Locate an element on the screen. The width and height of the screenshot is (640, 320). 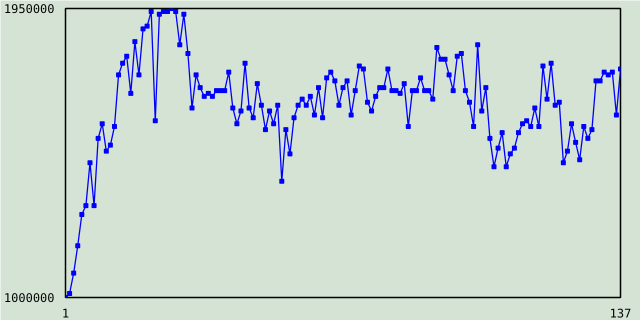
x-tick-label: 1 is located at coordinates (66, 313).